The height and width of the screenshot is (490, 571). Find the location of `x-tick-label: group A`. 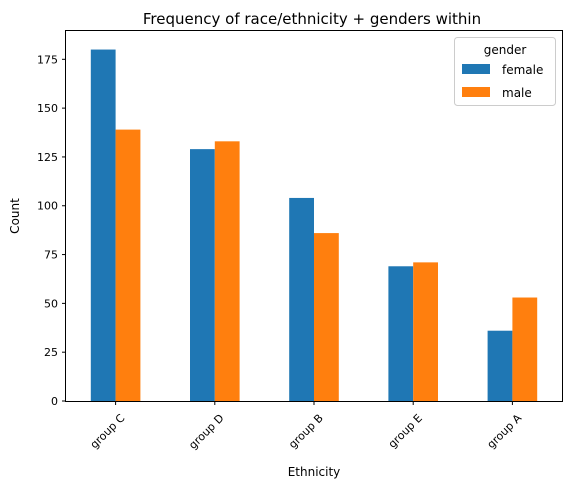

x-tick-label: group A is located at coordinates (505, 431).